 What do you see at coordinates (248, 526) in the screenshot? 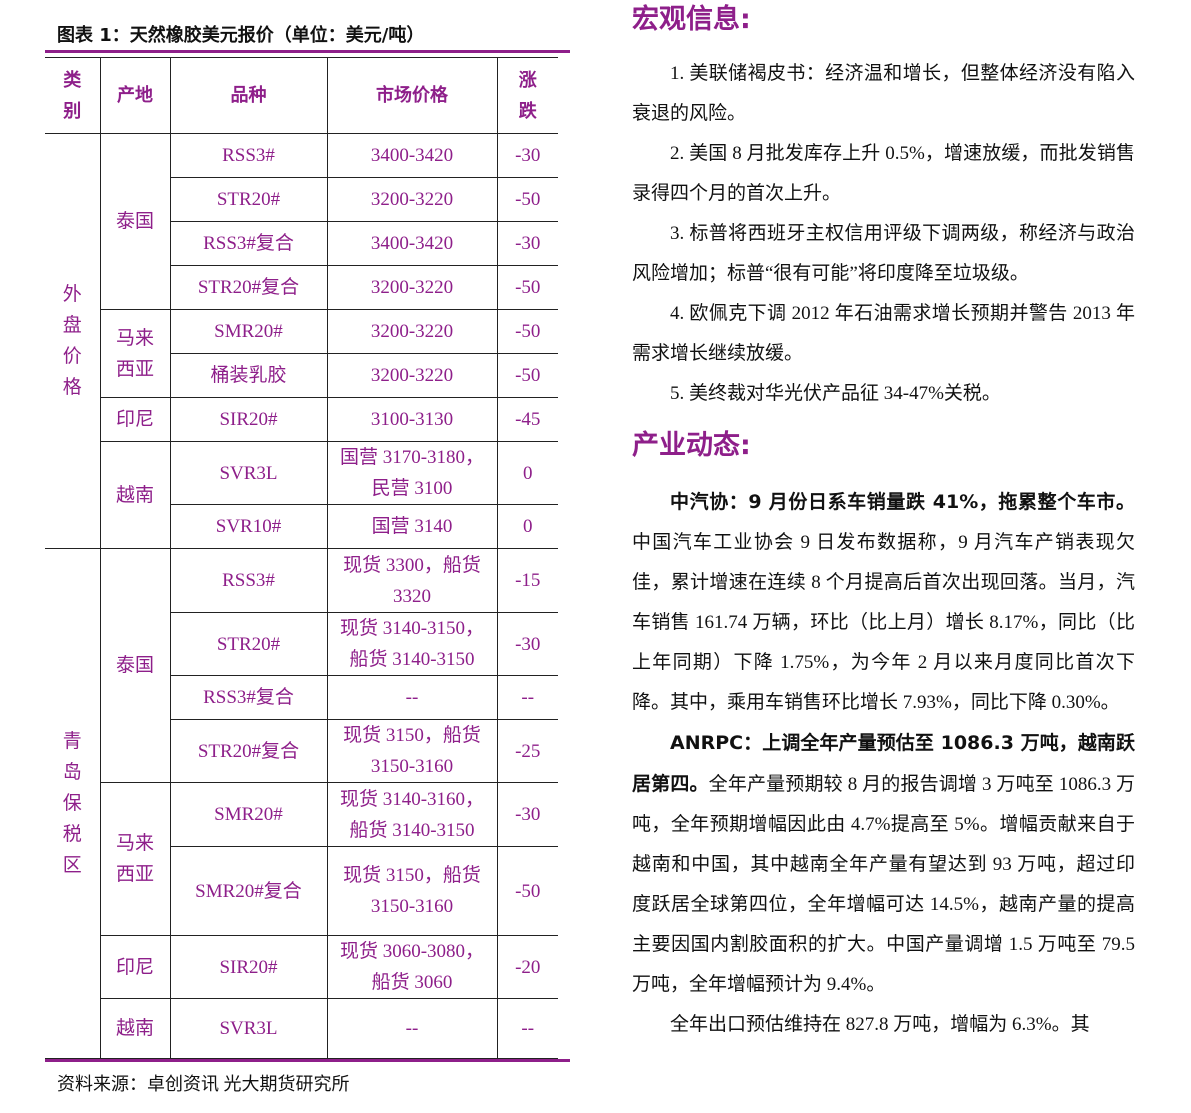
I see `variety-cell: SVR10#` at bounding box center [248, 526].